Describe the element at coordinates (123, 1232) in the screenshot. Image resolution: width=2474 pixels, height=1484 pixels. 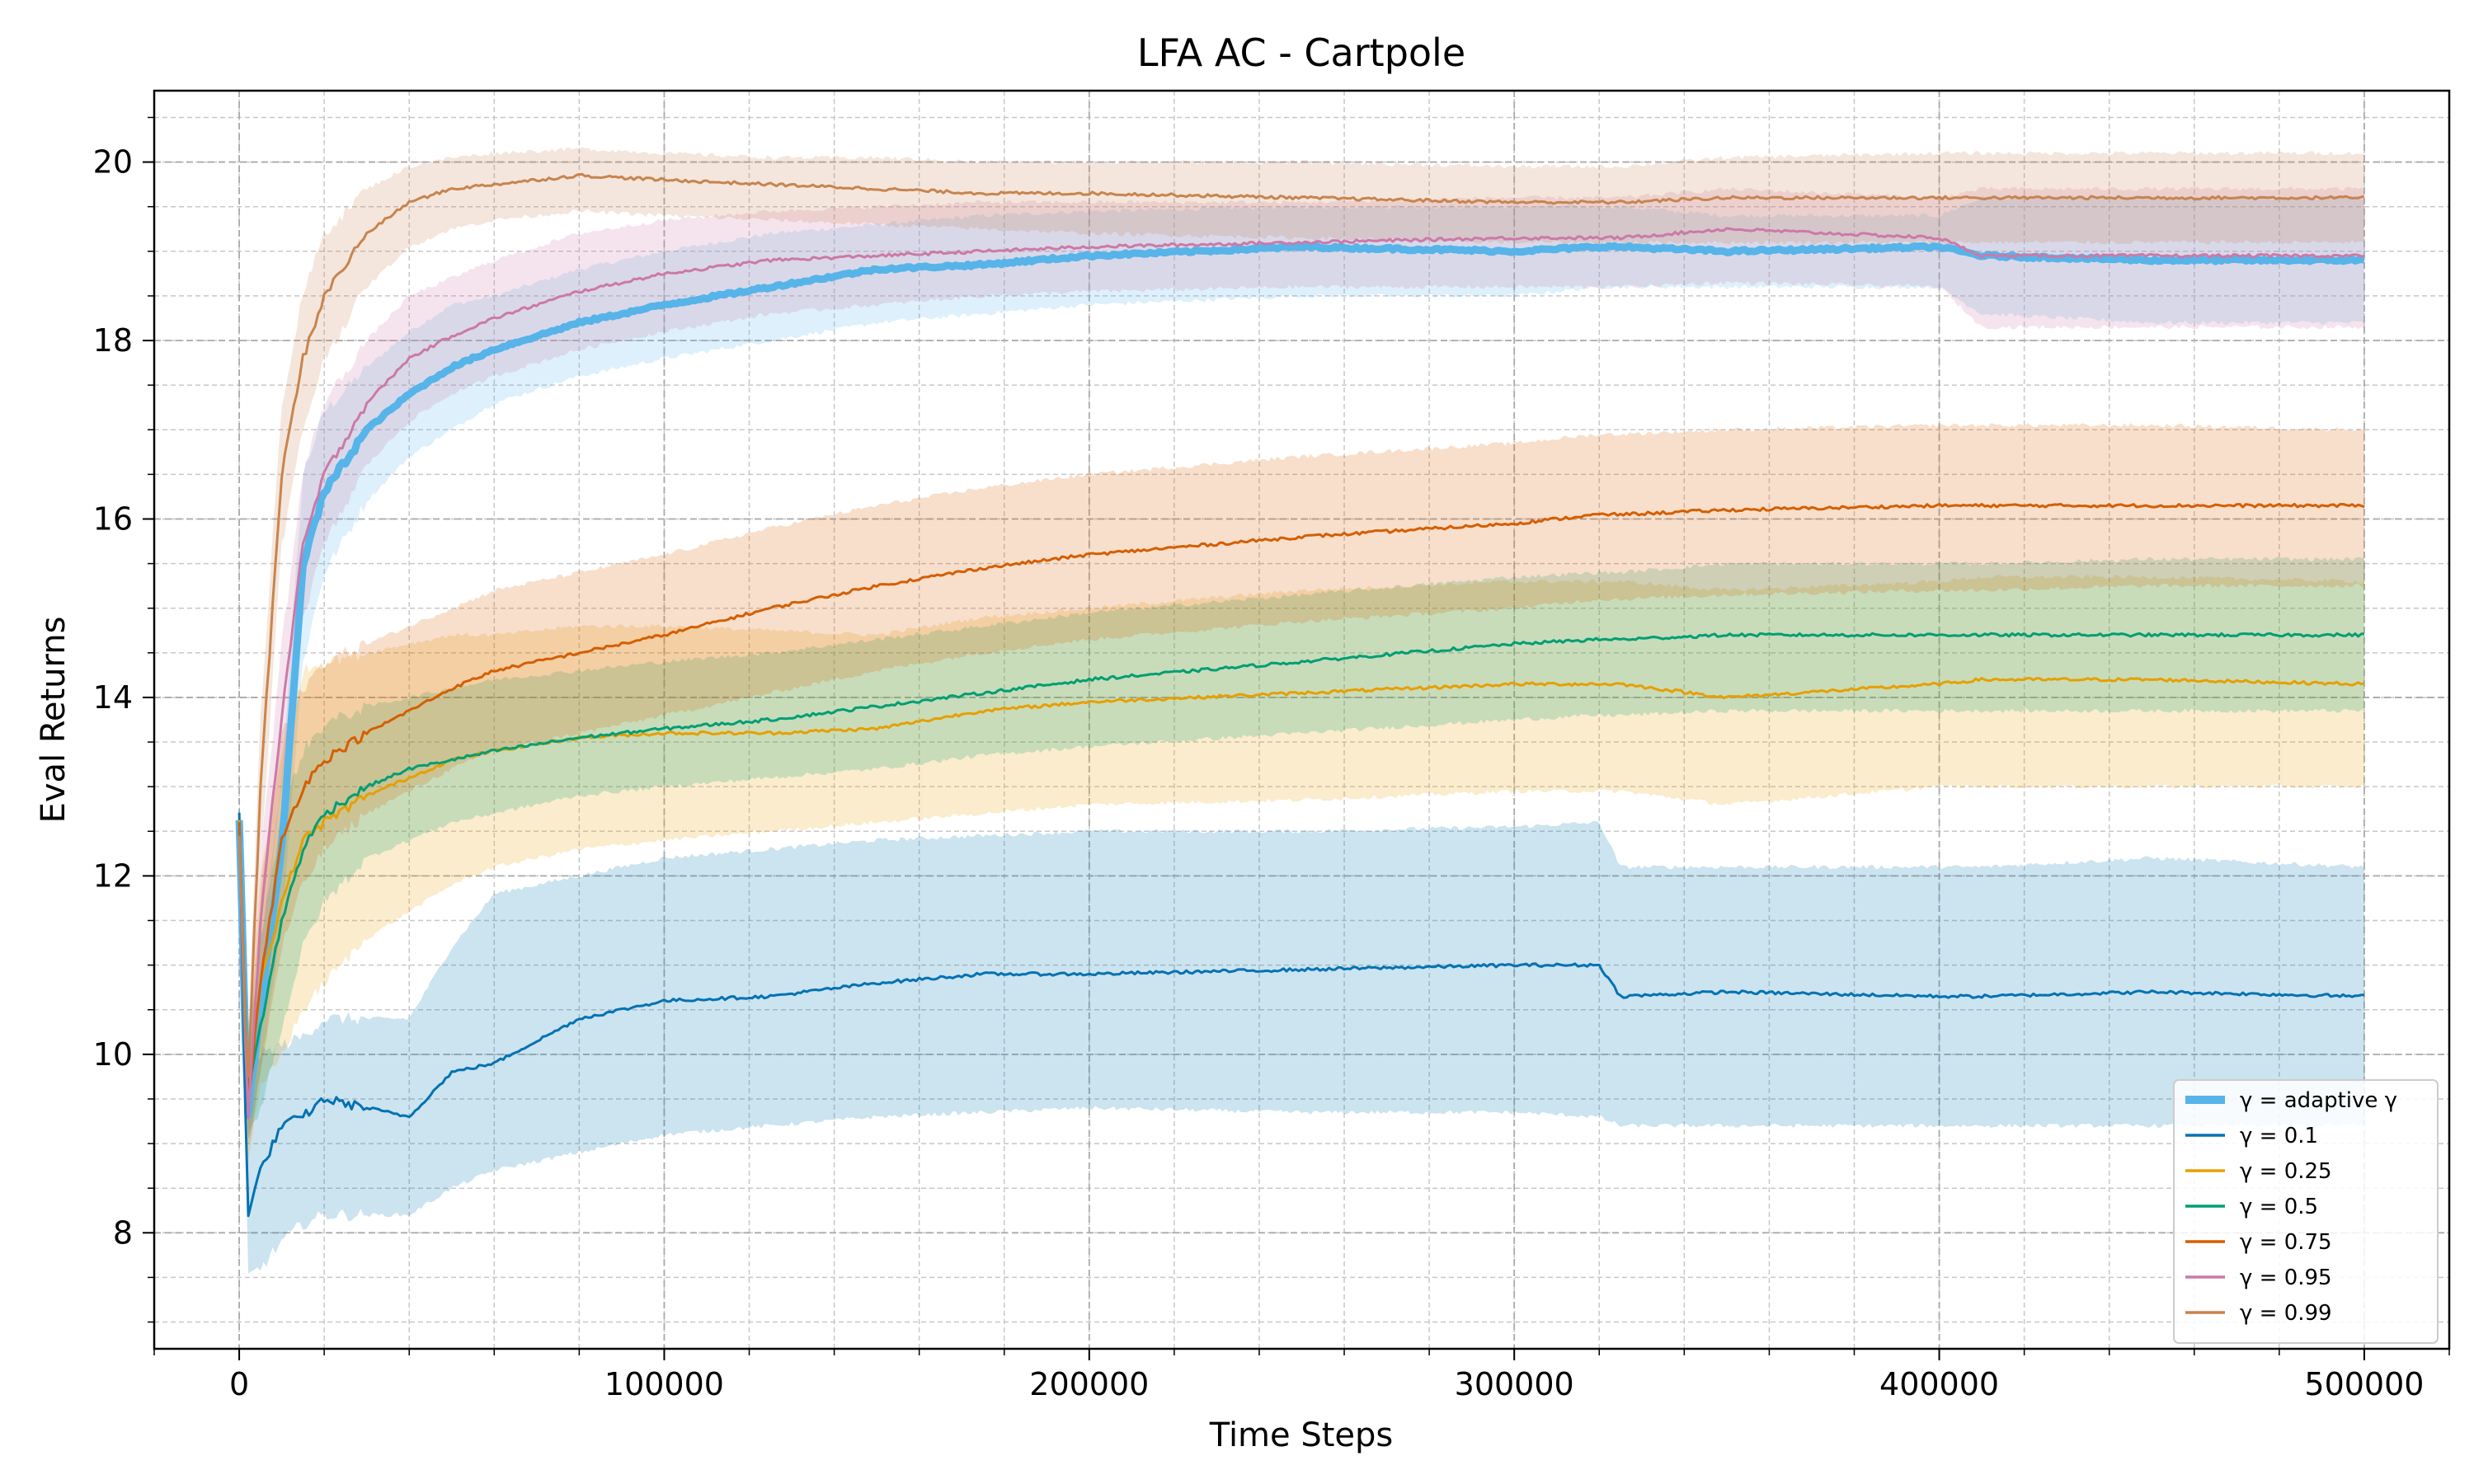
I see `y-tick-label: 8` at that location.